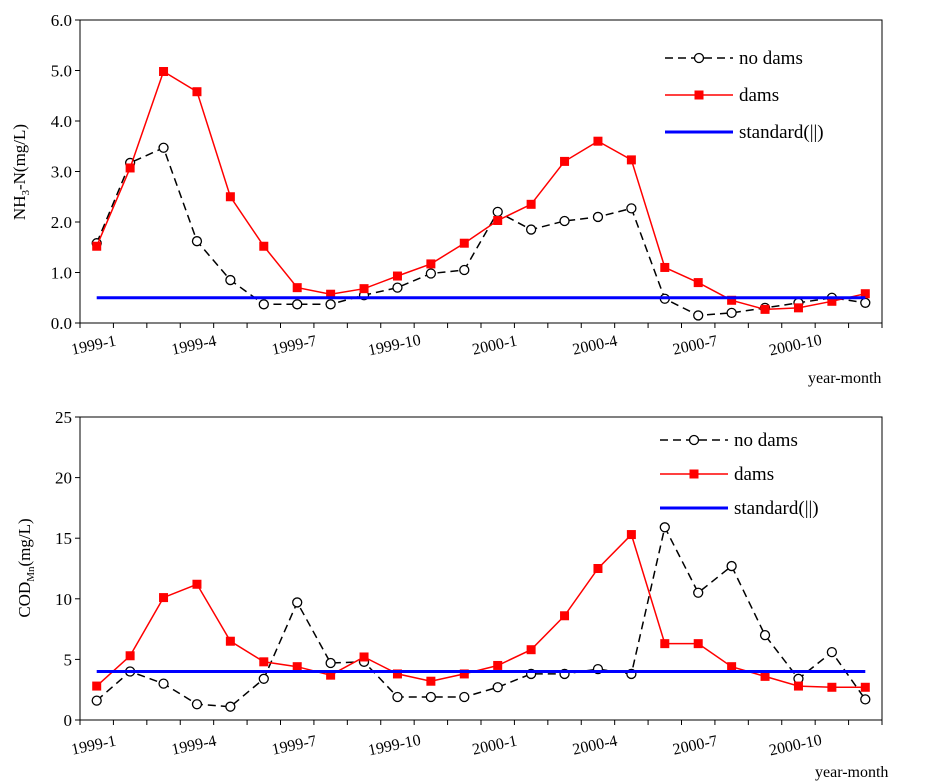 The image size is (931, 783). What do you see at coordinates (63, 417) in the screenshot?
I see `y-tick-label: 25` at bounding box center [63, 417].